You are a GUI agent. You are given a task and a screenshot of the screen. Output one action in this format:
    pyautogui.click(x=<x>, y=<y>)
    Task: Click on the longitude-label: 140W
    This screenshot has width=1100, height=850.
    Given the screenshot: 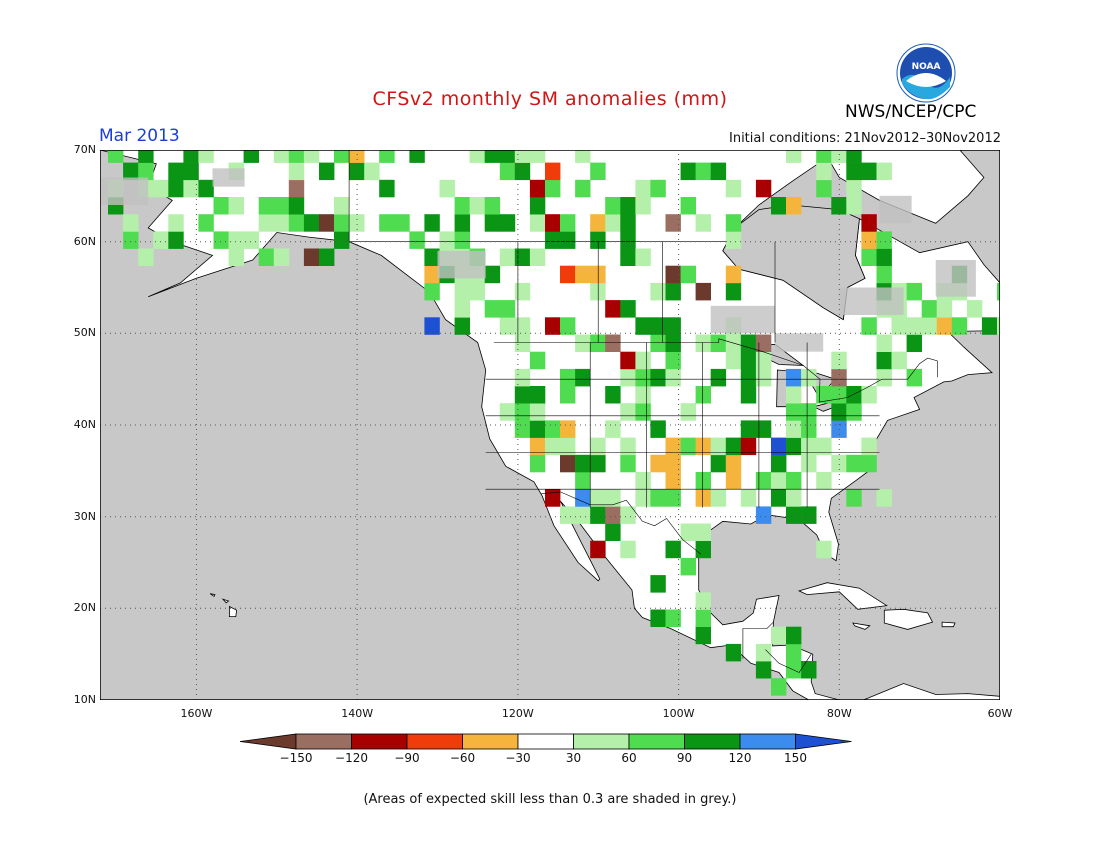 What is the action you would take?
    pyautogui.click(x=357, y=713)
    